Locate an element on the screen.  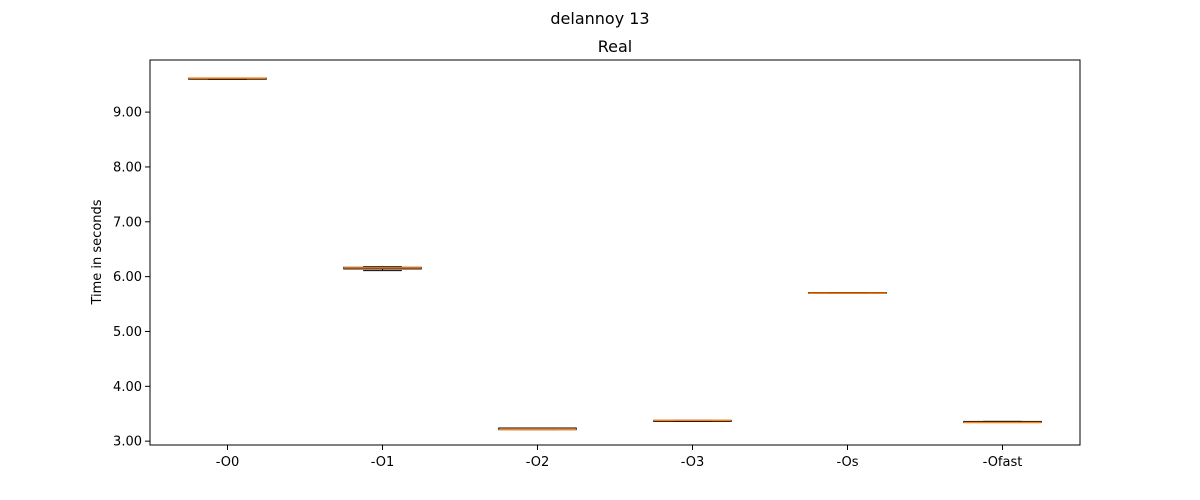
x-tick-label: -Os is located at coordinates (847, 462).